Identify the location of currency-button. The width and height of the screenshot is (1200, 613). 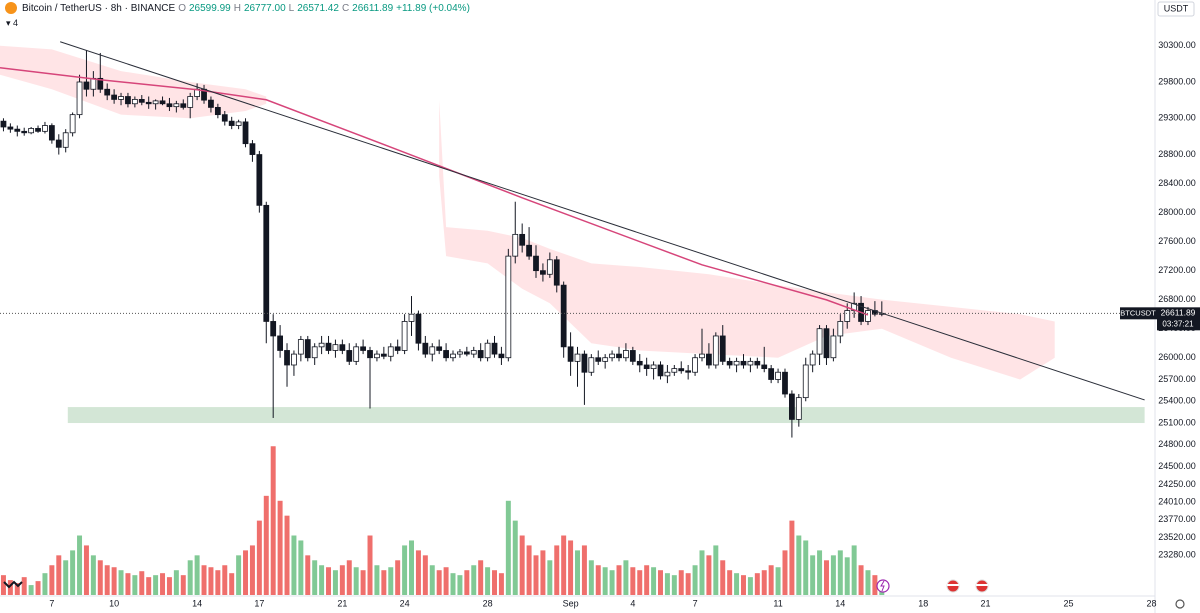
(1176, 9).